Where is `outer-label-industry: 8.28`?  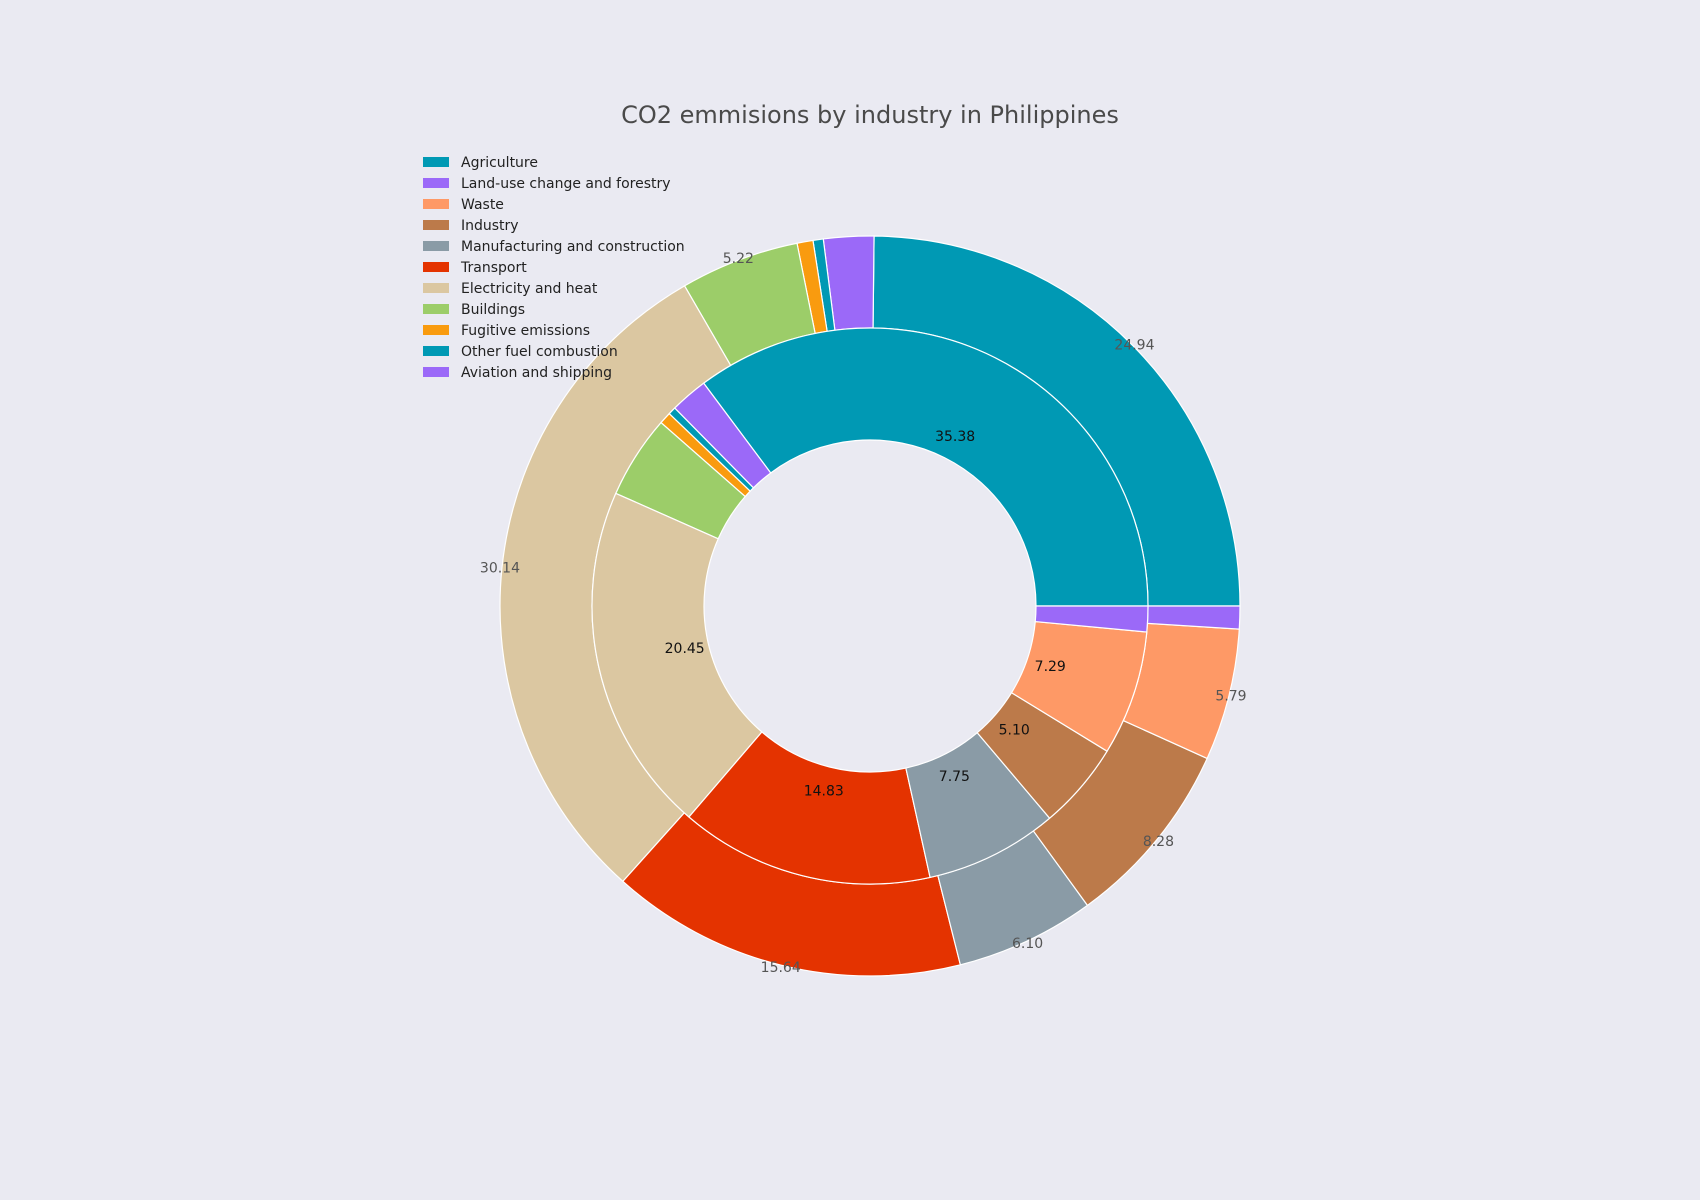 outer-label-industry: 8.28 is located at coordinates (1158, 842).